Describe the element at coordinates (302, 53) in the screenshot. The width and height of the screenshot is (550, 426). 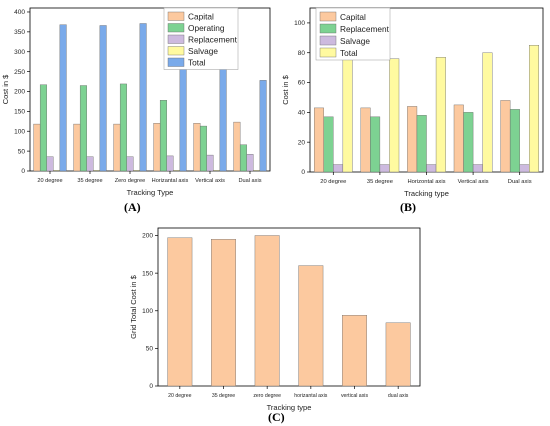
I see `y-tick-label: 80` at that location.